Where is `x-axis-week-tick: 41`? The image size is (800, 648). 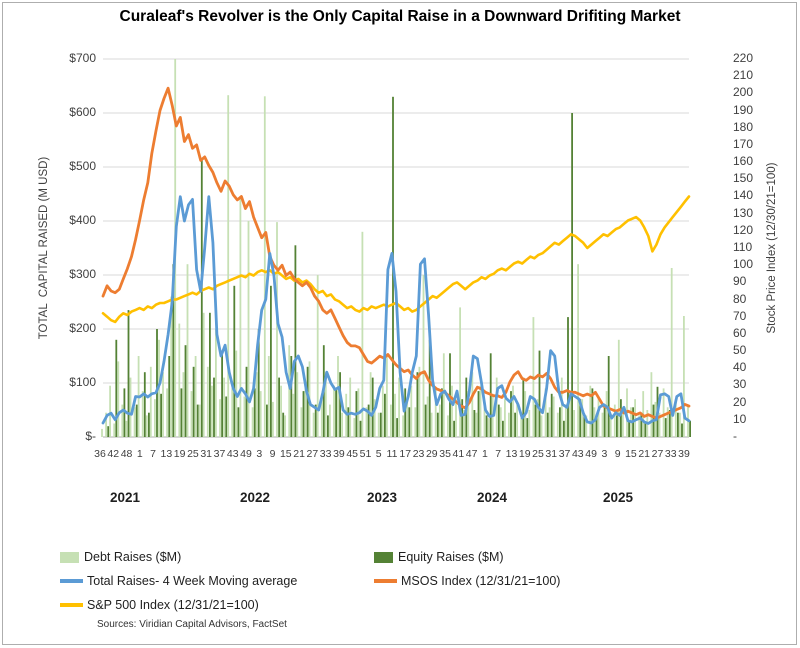 x-axis-week-tick: 41 is located at coordinates (458, 454).